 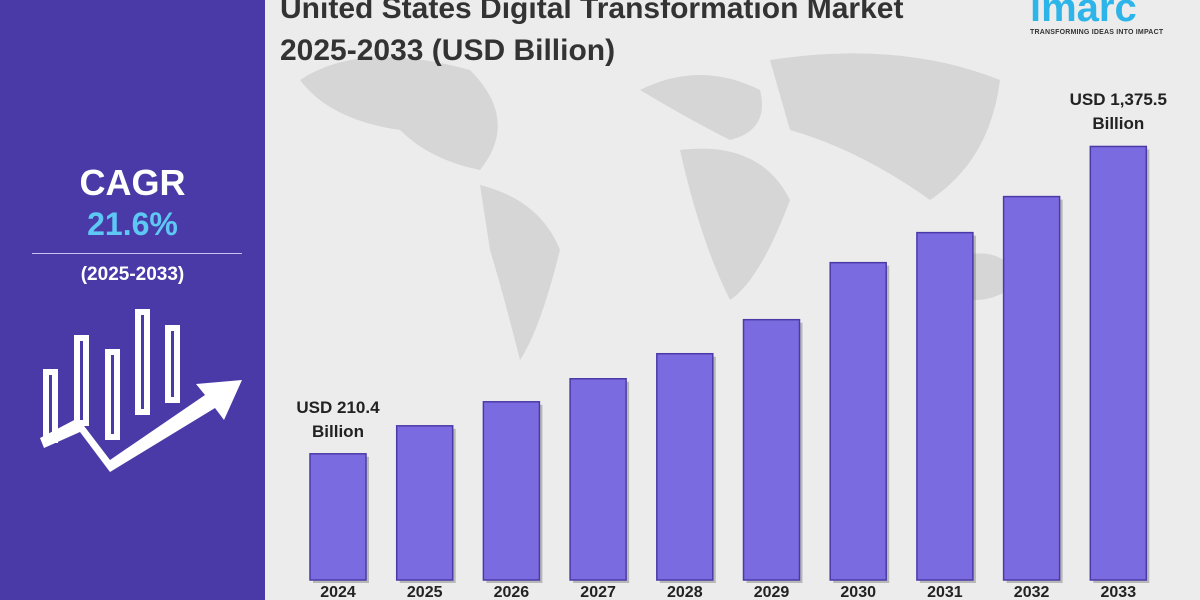 I want to click on x-tick-label: 2030, so click(x=858, y=592).